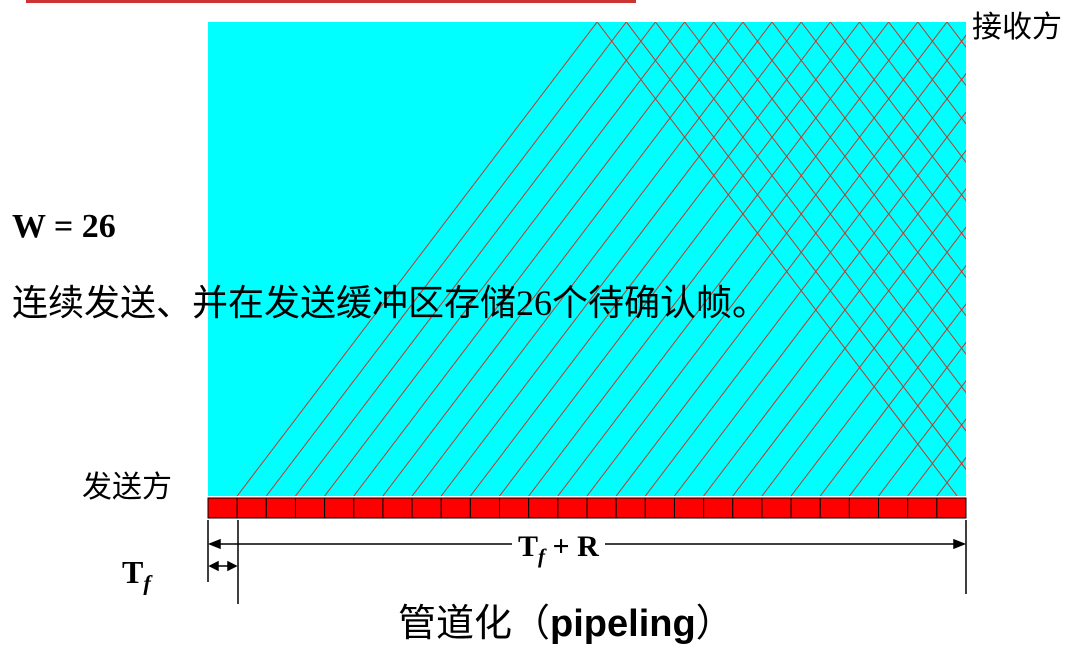  I want to click on caption-en: pipeling, so click(623, 624).